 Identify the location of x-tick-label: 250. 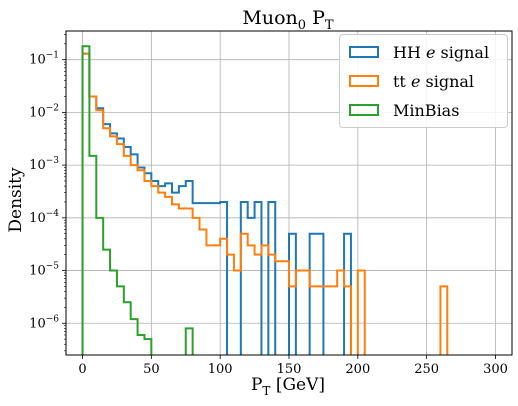
(426, 369).